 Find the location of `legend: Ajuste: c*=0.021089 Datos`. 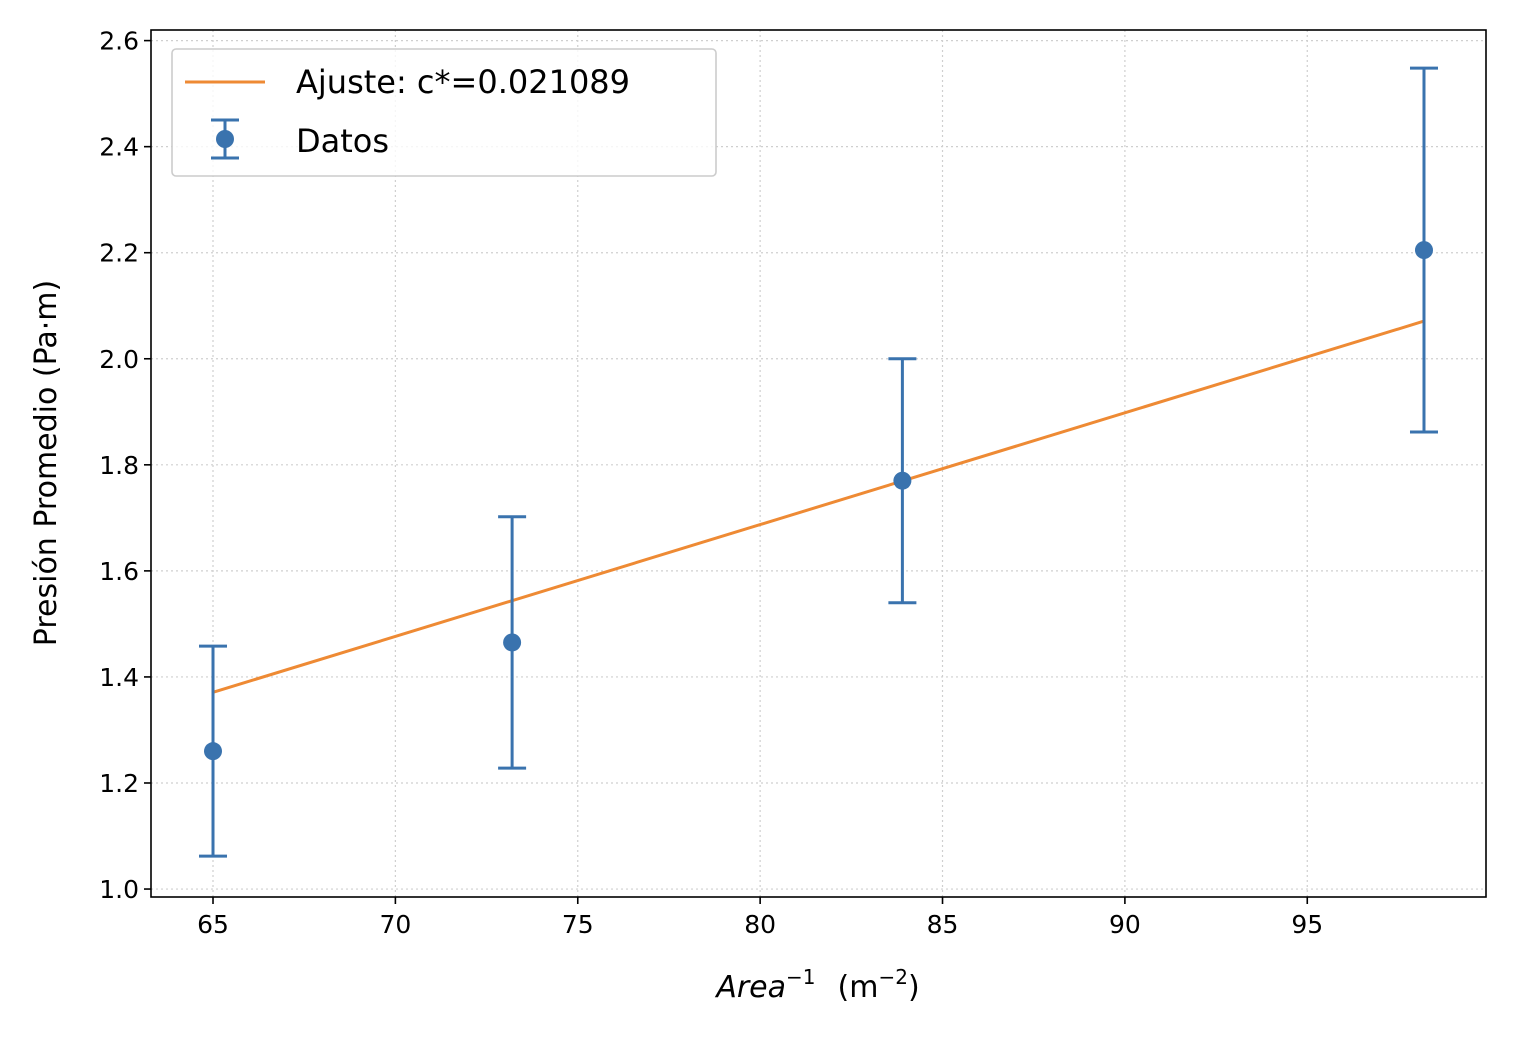

legend: Ajuste: c*=0.021089 Datos is located at coordinates (444, 112).